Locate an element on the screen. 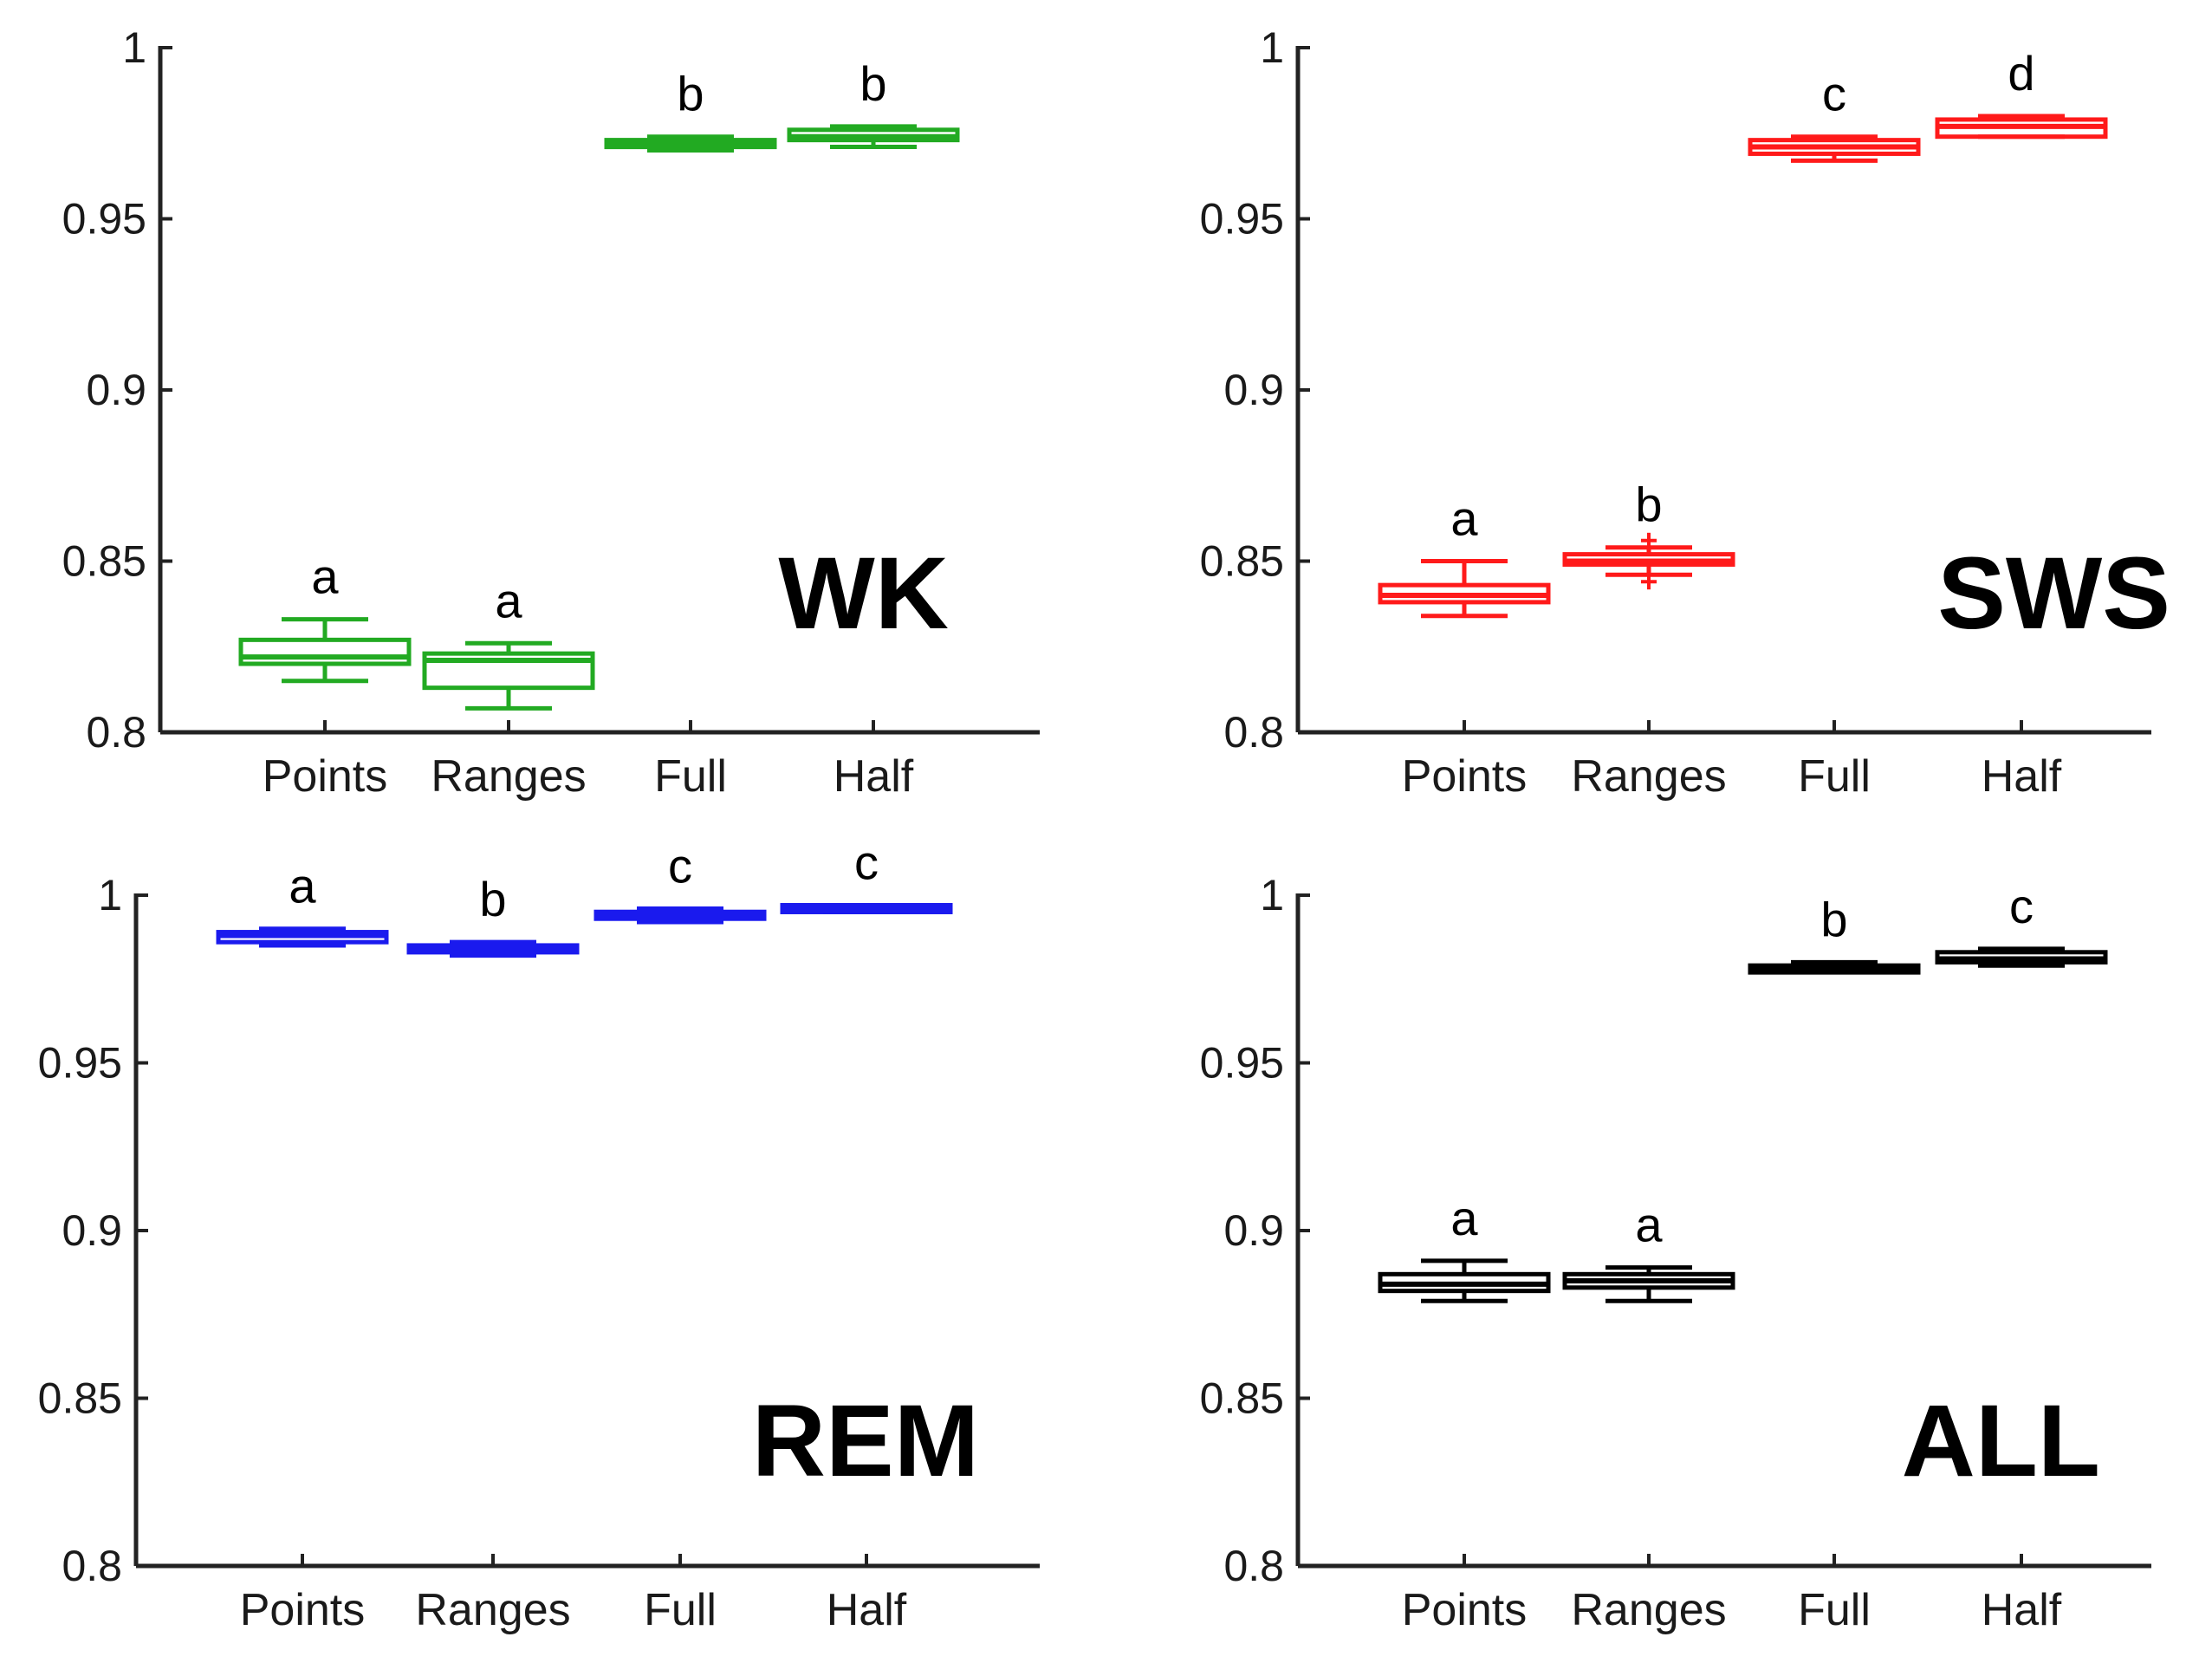  panel-label: SWS is located at coordinates (2053, 593).